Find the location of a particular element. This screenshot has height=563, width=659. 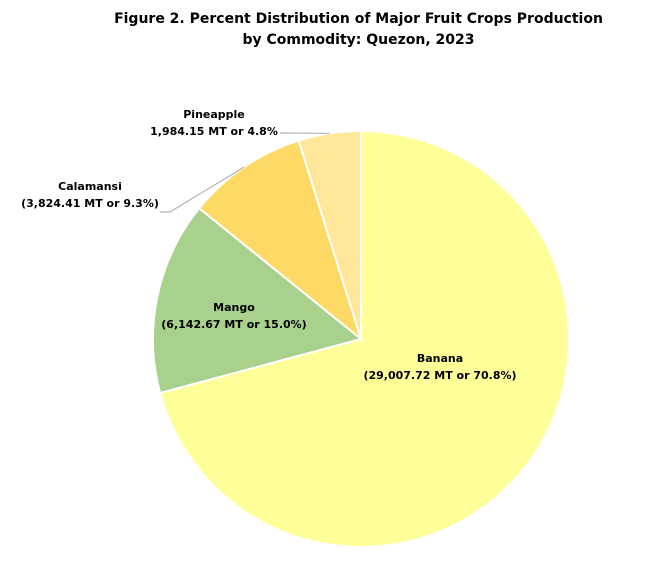

data-label-name-banana: Banana is located at coordinates (440, 358).